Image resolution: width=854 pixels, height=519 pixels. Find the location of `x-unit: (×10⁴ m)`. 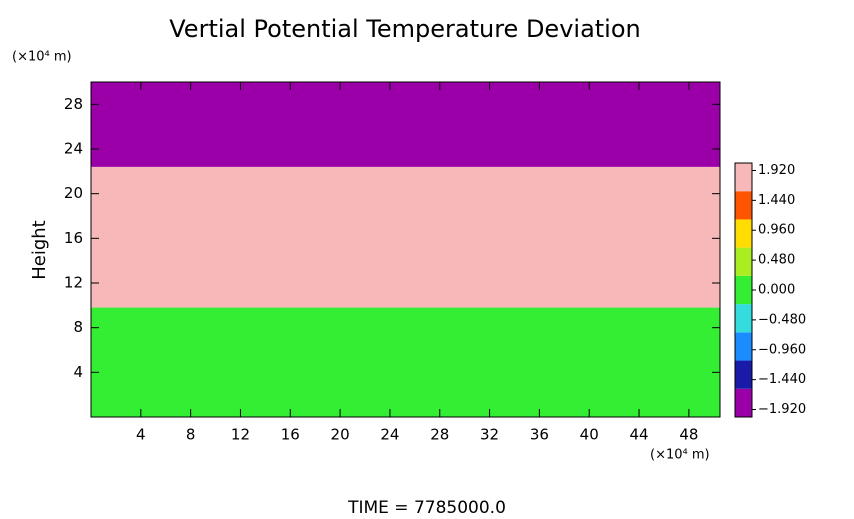

x-unit: (×10⁴ m) is located at coordinates (680, 455).